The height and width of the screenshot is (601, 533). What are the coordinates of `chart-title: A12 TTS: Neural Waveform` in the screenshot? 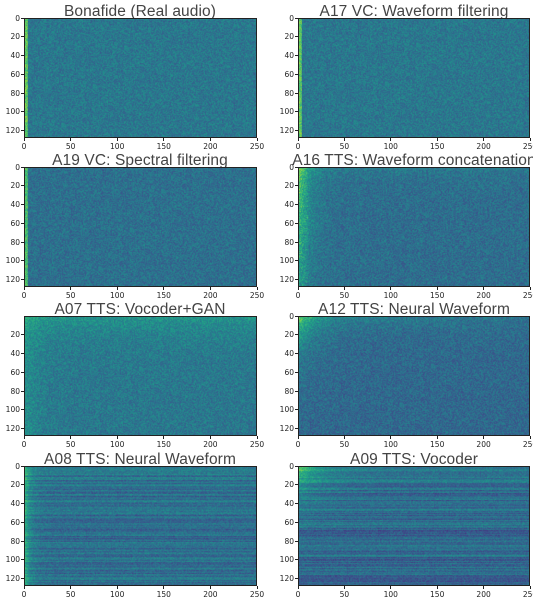 It's located at (414, 309).